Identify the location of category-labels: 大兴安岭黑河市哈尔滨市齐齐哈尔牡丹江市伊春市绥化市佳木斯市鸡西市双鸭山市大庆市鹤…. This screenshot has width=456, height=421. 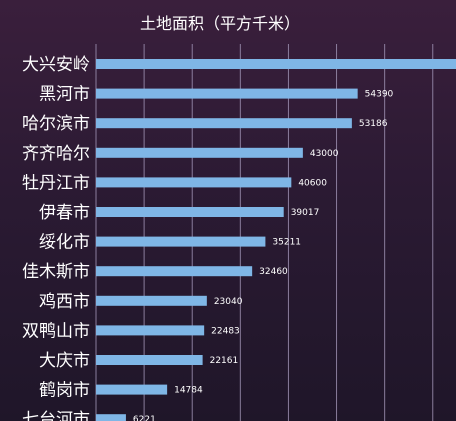
(56, 238).